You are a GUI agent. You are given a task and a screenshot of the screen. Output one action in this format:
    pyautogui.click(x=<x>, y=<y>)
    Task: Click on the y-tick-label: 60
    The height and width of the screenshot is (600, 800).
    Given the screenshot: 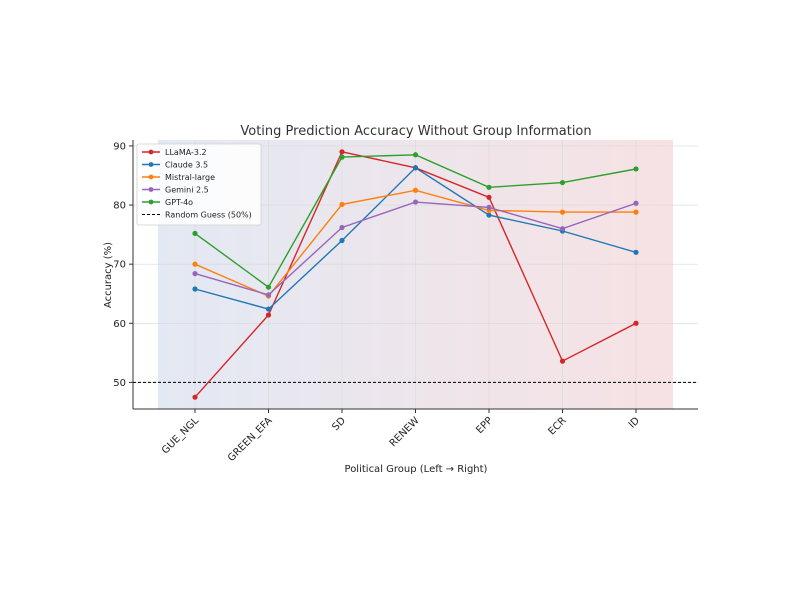 What is the action you would take?
    pyautogui.click(x=119, y=324)
    